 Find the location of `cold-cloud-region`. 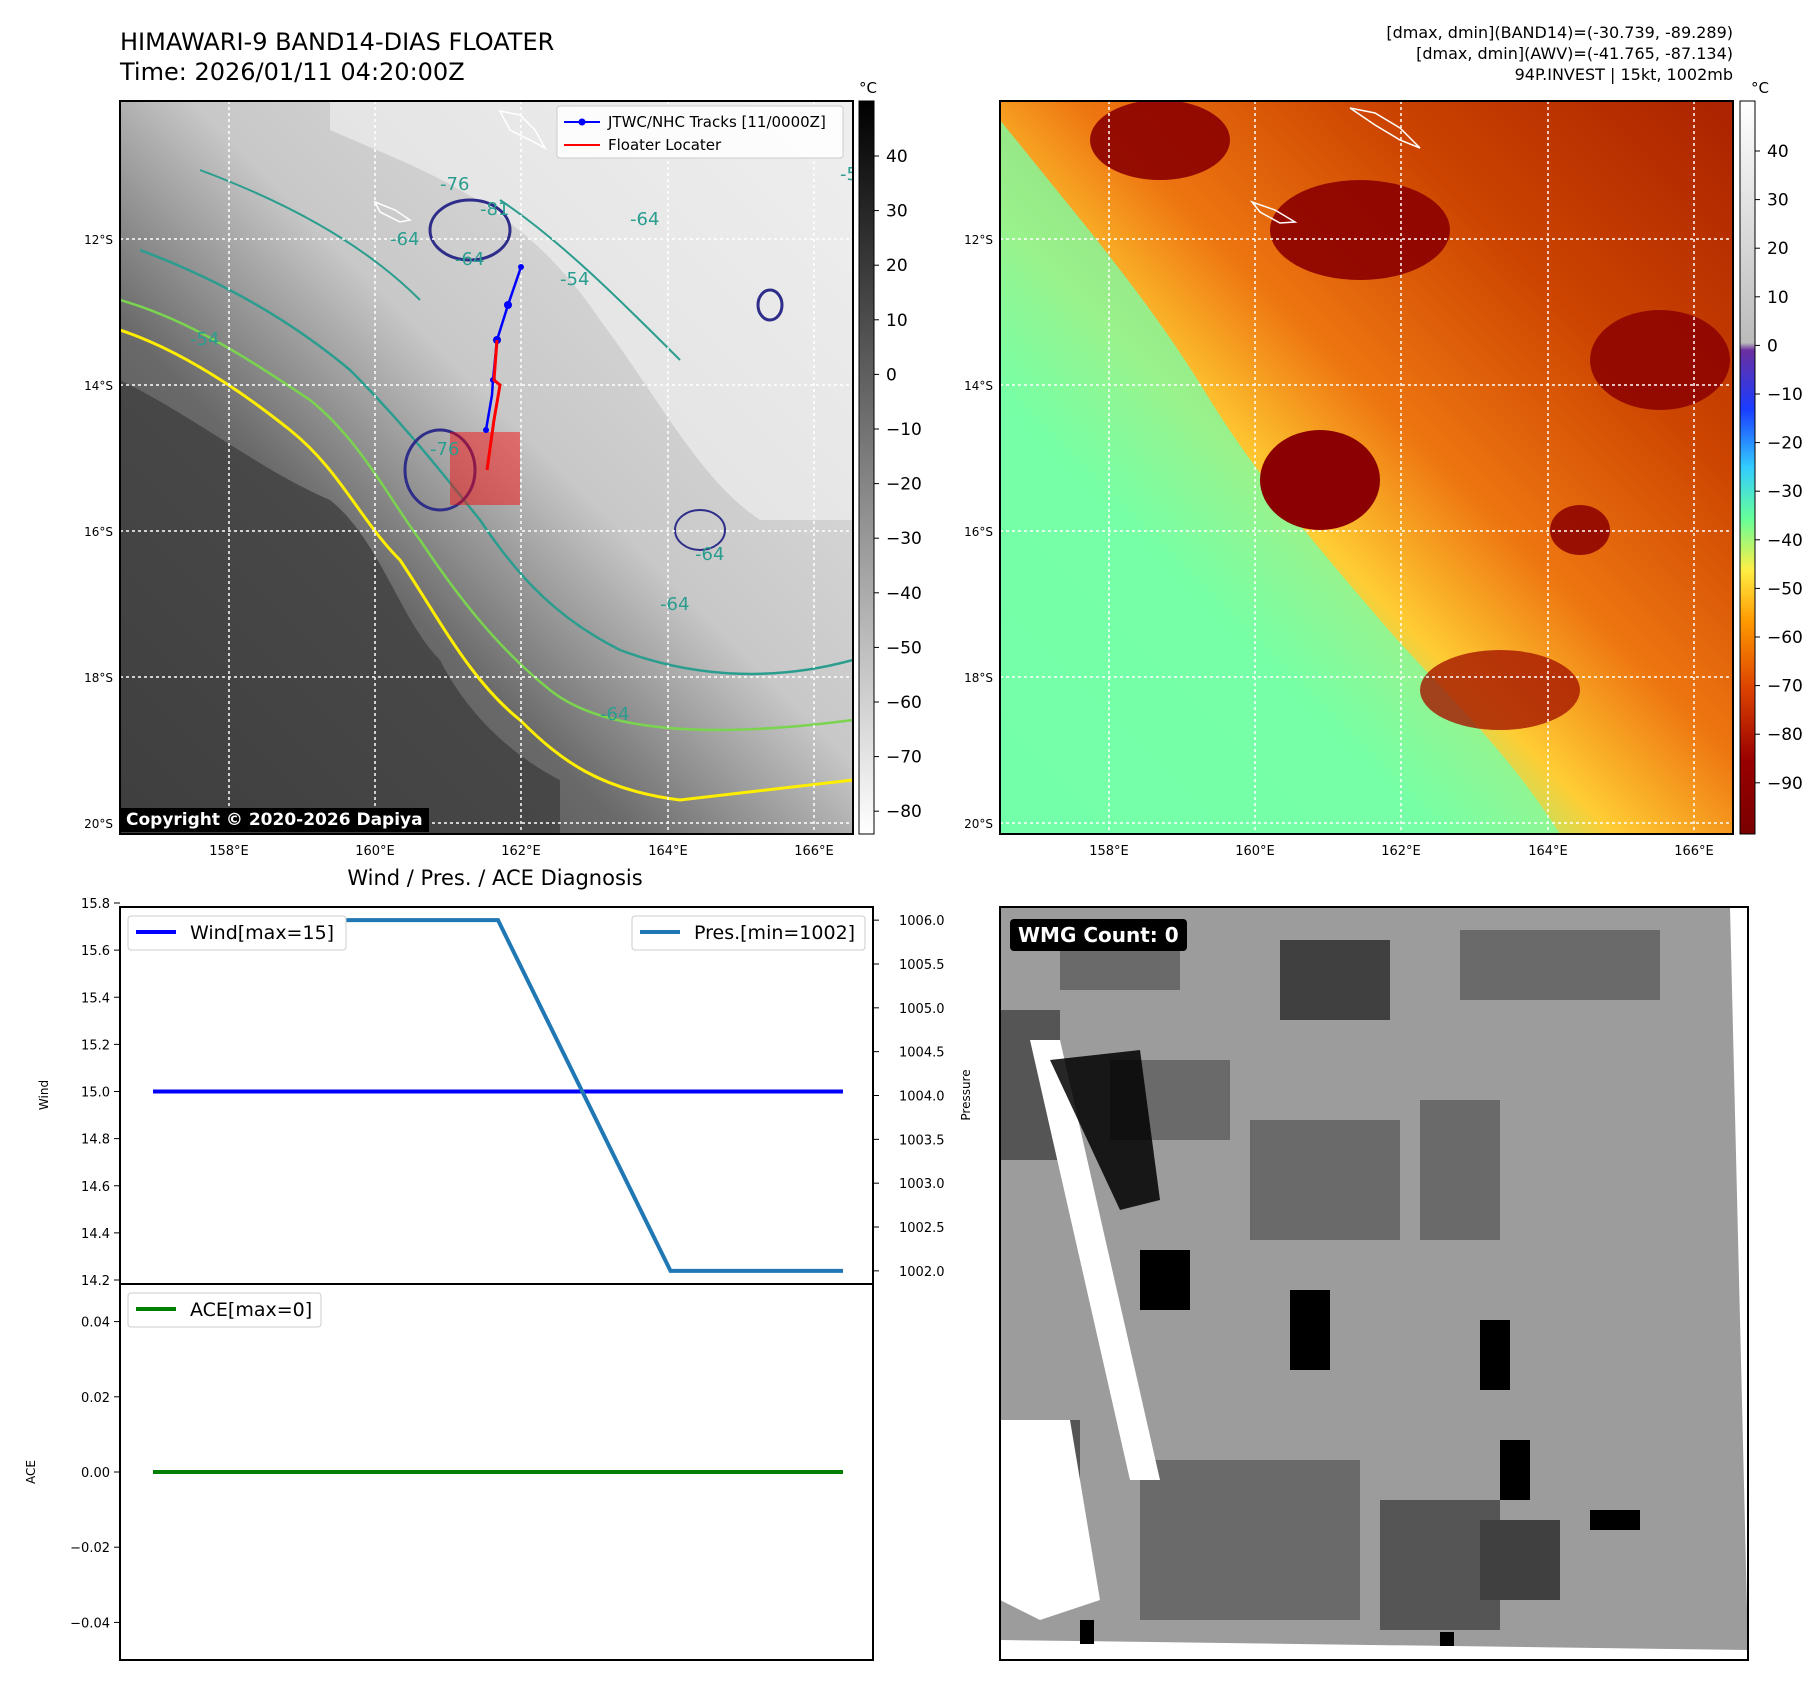

cold-cloud-region is located at coordinates (591, 310).